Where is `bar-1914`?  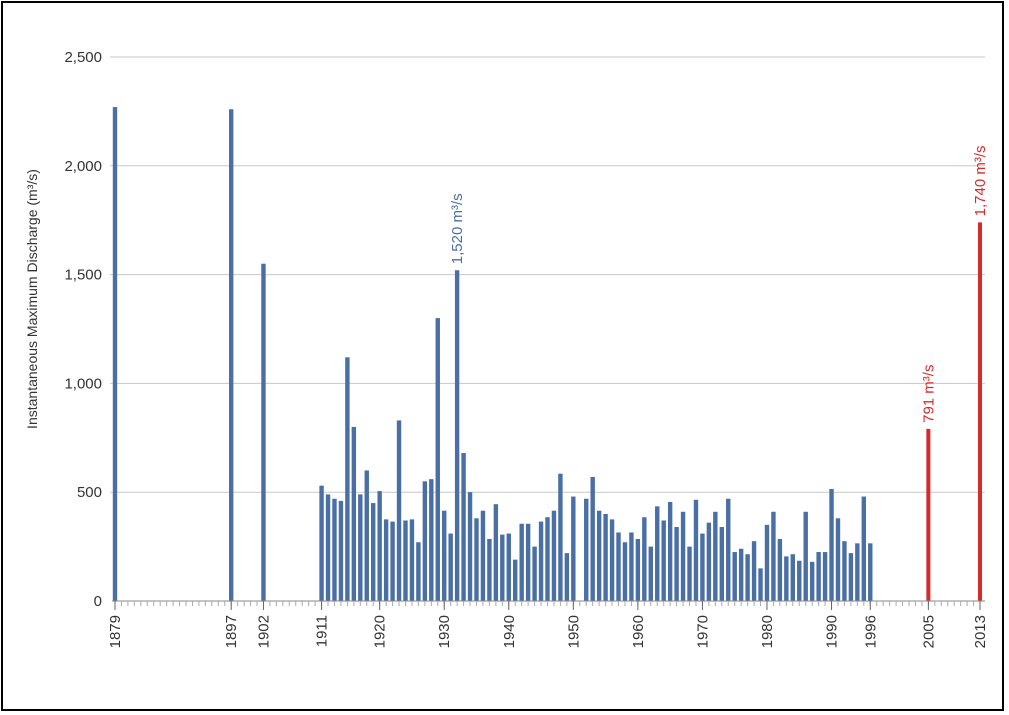 bar-1914 is located at coordinates (341, 550).